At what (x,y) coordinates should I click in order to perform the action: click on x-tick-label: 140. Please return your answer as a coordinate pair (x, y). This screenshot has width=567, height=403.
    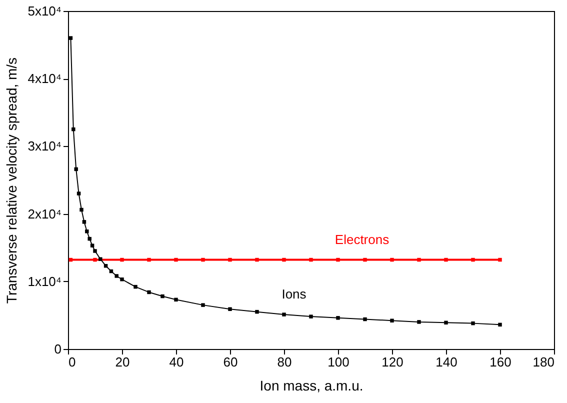
    Looking at the image, I should click on (447, 362).